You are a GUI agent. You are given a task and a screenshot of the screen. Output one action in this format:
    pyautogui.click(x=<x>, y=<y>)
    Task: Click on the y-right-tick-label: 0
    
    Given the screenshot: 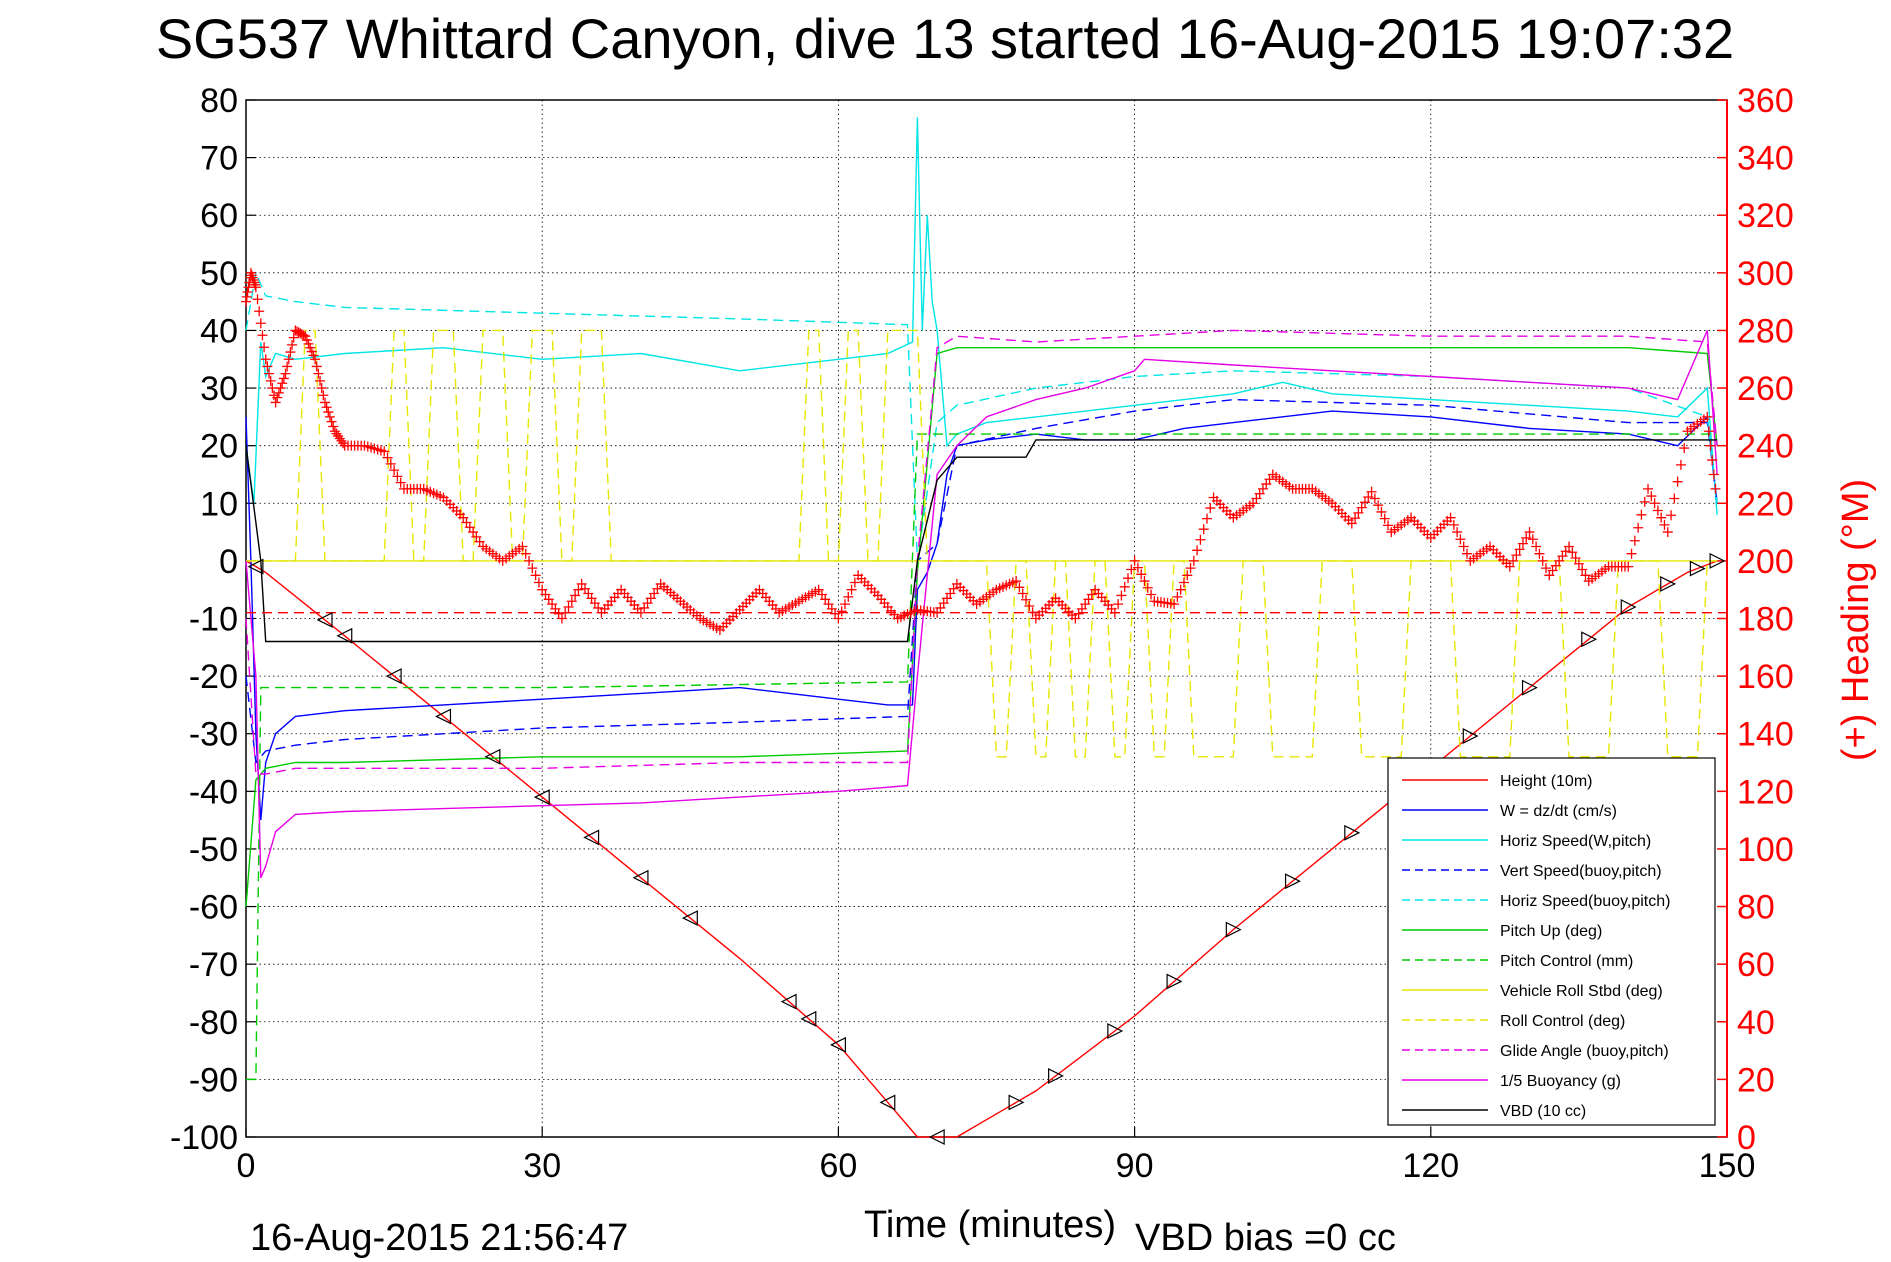 What is the action you would take?
    pyautogui.click(x=1746, y=1138)
    